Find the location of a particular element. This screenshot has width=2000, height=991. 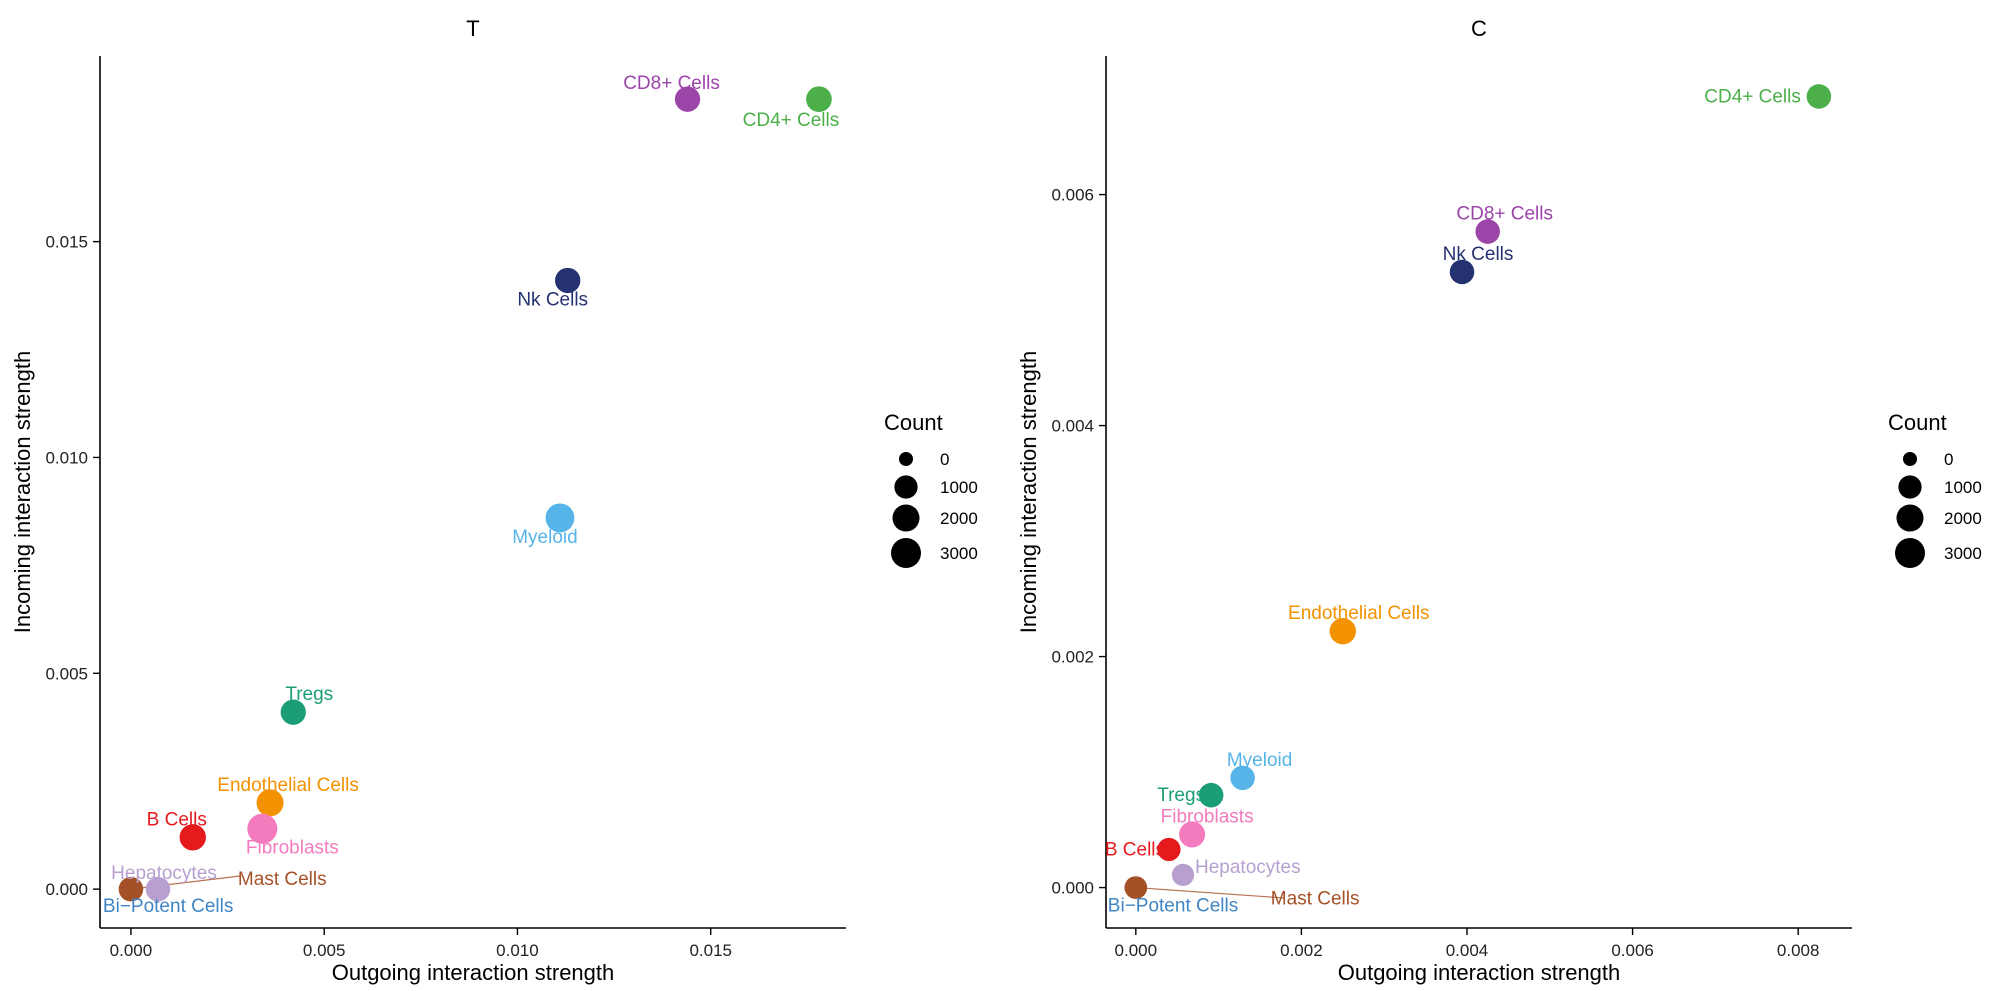

x-tick-label: 0.005 is located at coordinates (324, 950).